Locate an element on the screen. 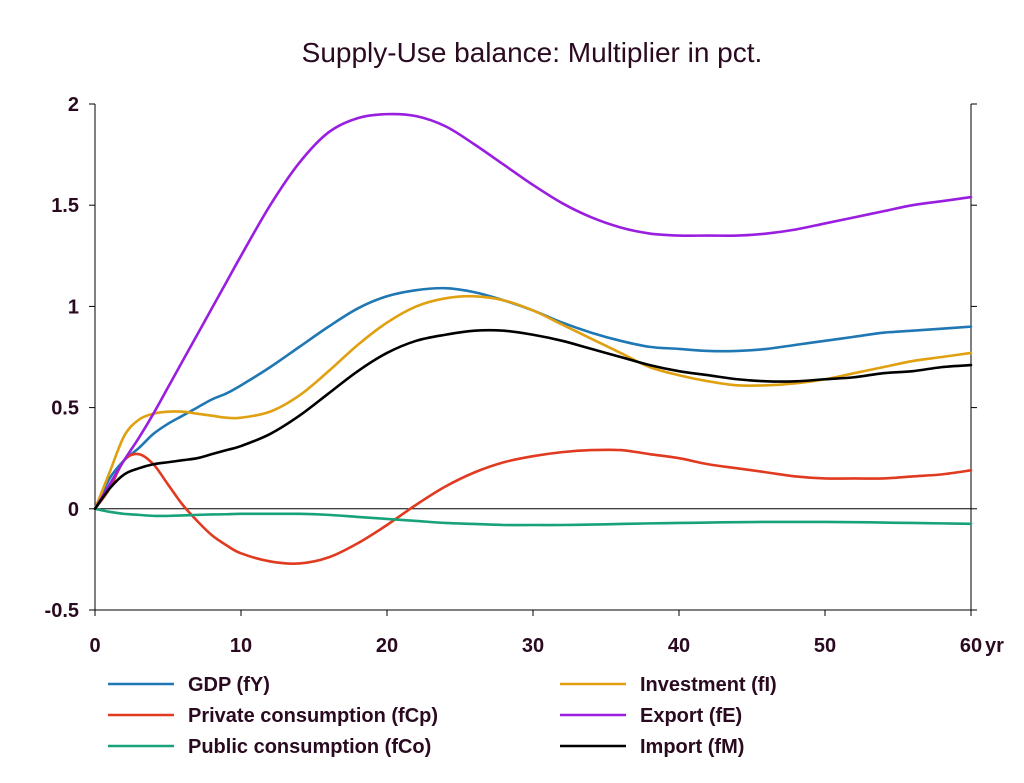 Image resolution: width=1024 pixels, height=783 pixels. y-tick-label: 0.5 is located at coordinates (65, 409).